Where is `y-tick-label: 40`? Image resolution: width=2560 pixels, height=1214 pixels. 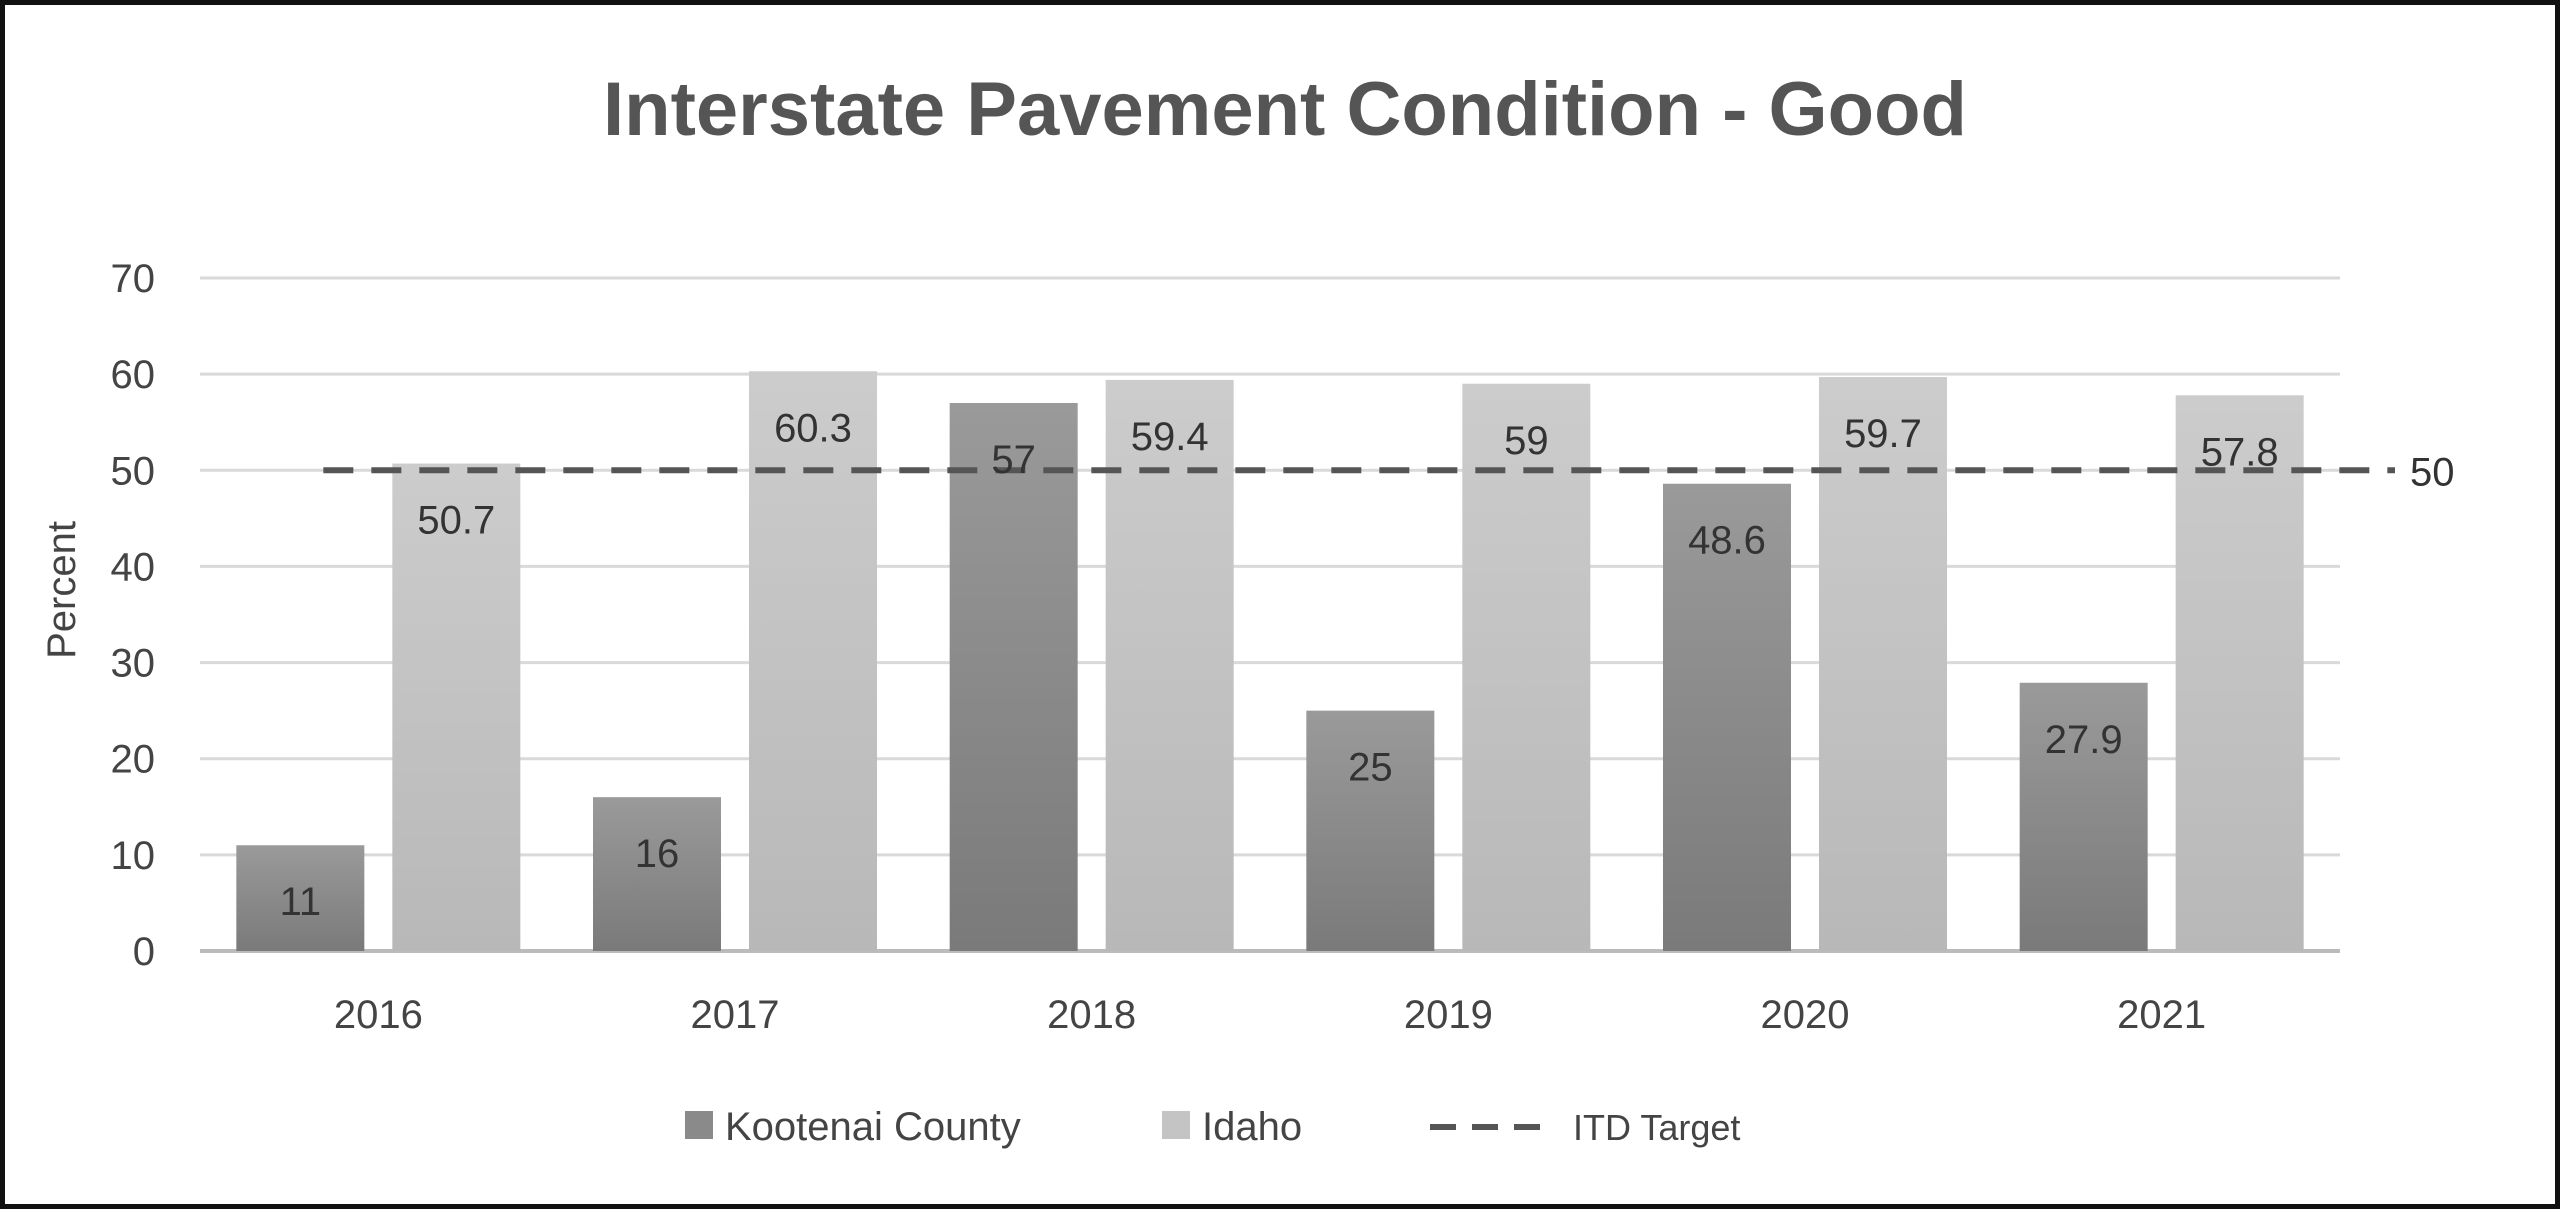
y-tick-label: 40 is located at coordinates (133, 567).